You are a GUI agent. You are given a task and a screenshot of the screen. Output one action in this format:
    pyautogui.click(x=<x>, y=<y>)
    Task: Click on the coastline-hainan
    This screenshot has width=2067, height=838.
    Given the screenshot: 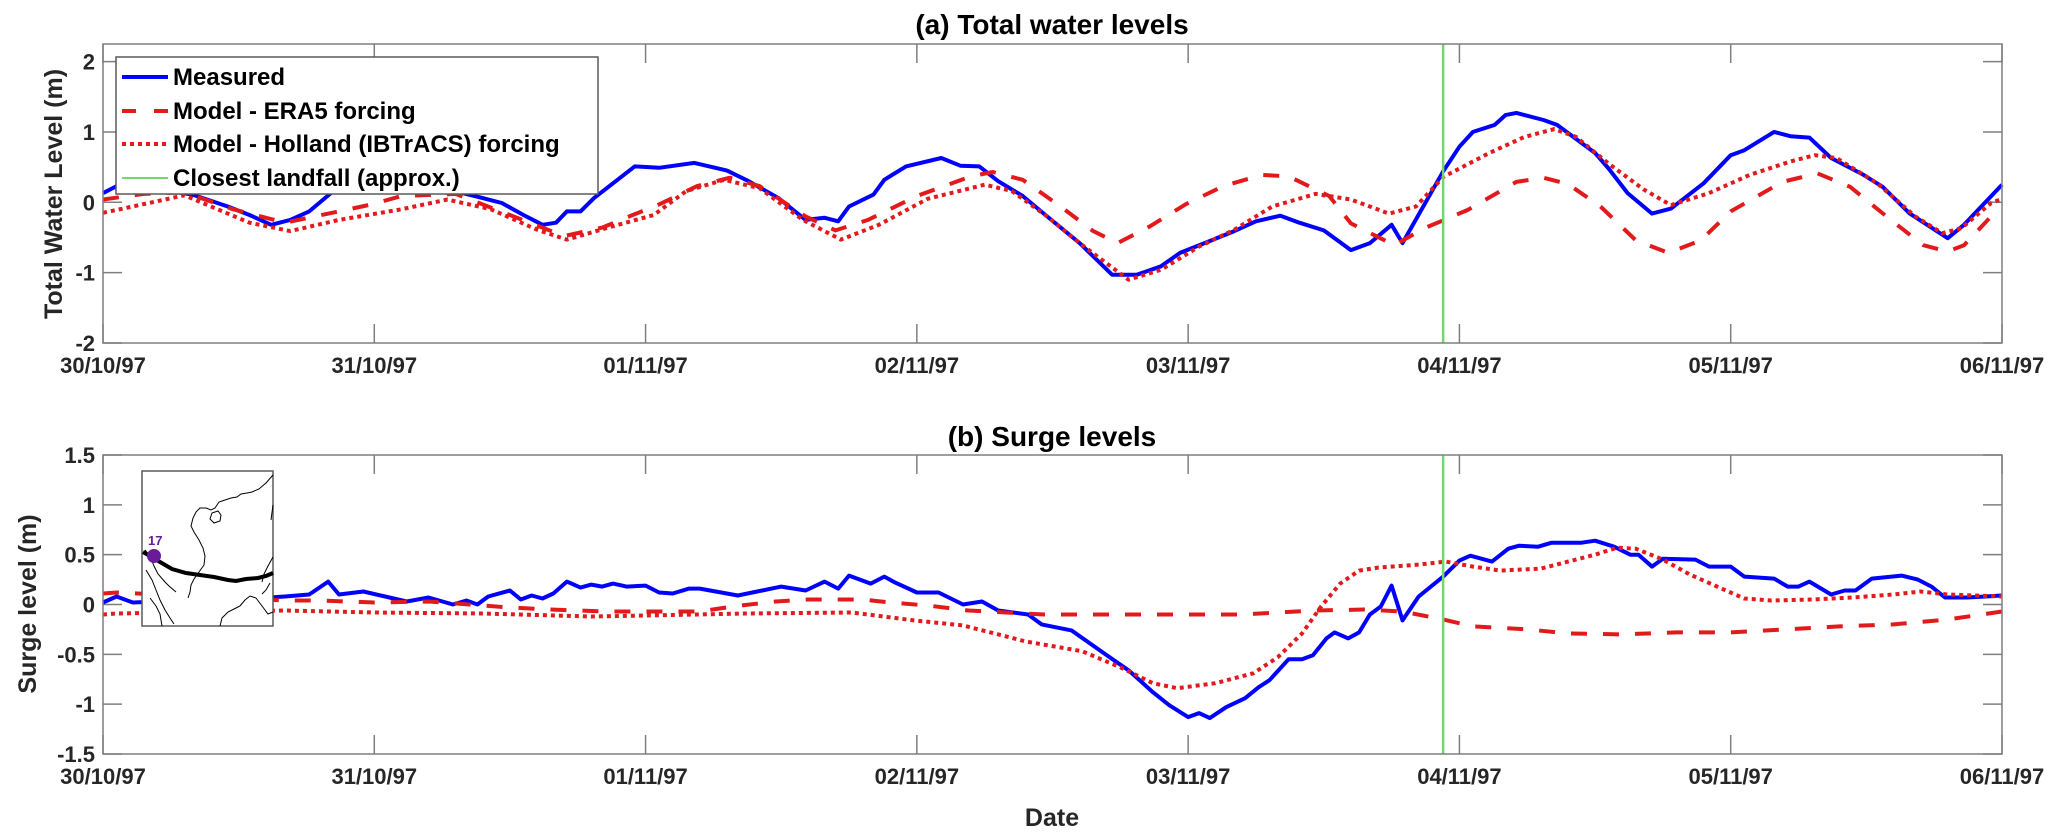 What is the action you would take?
    pyautogui.click(x=215, y=517)
    